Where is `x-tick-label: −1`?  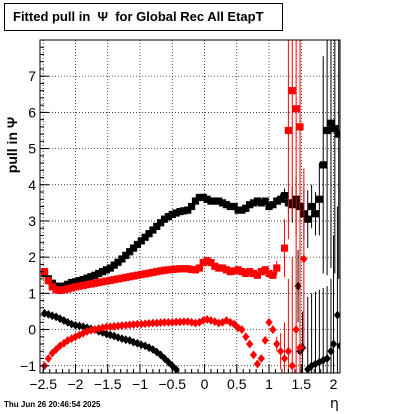
x-tick-label: −1 is located at coordinates (140, 384).